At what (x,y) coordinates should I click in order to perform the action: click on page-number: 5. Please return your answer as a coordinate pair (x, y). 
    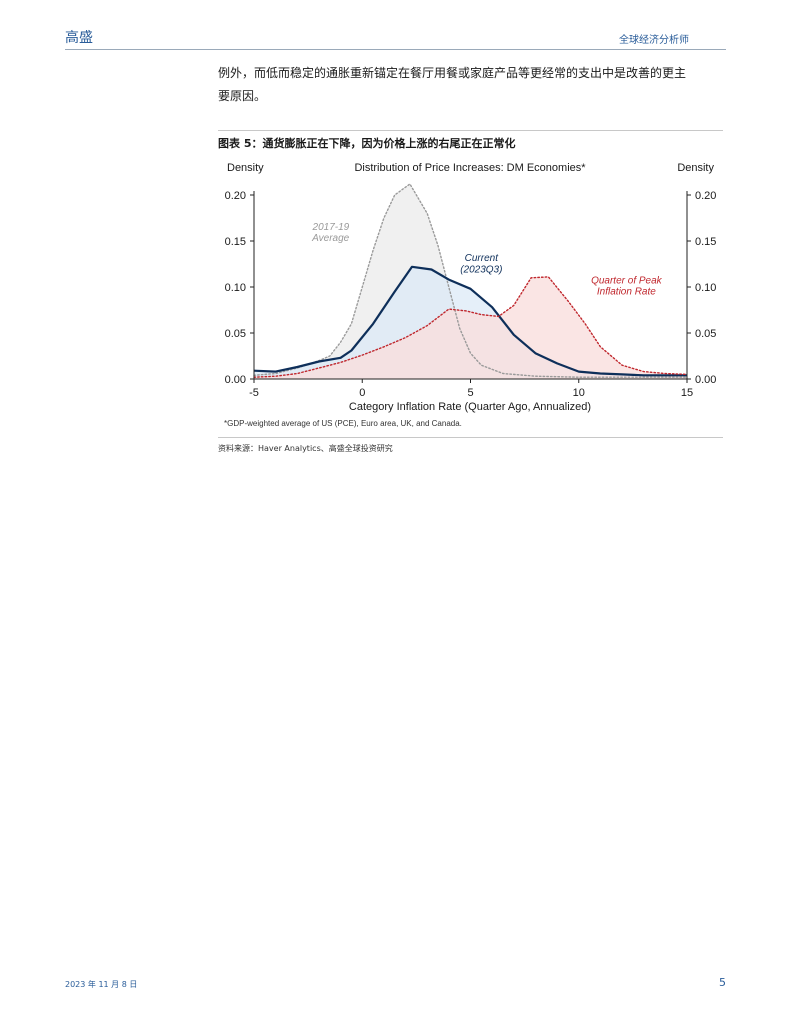
    Looking at the image, I should click on (722, 982).